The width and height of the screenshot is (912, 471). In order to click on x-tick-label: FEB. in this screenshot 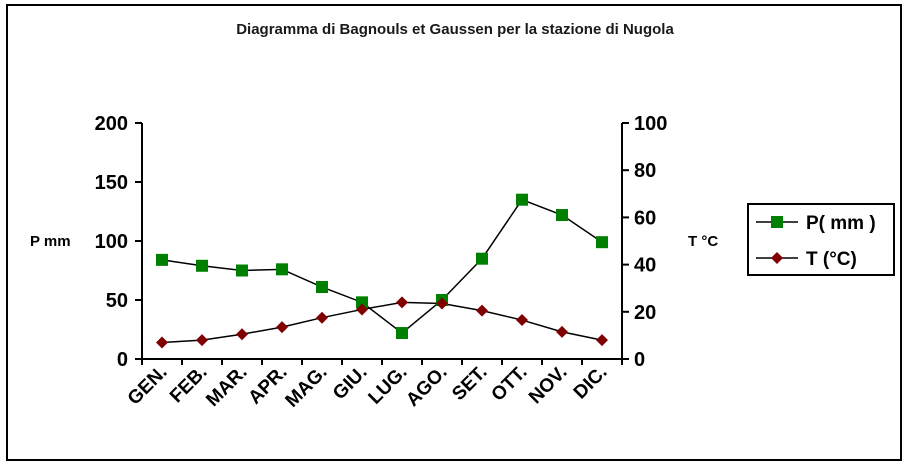, I will do `click(188, 384)`.